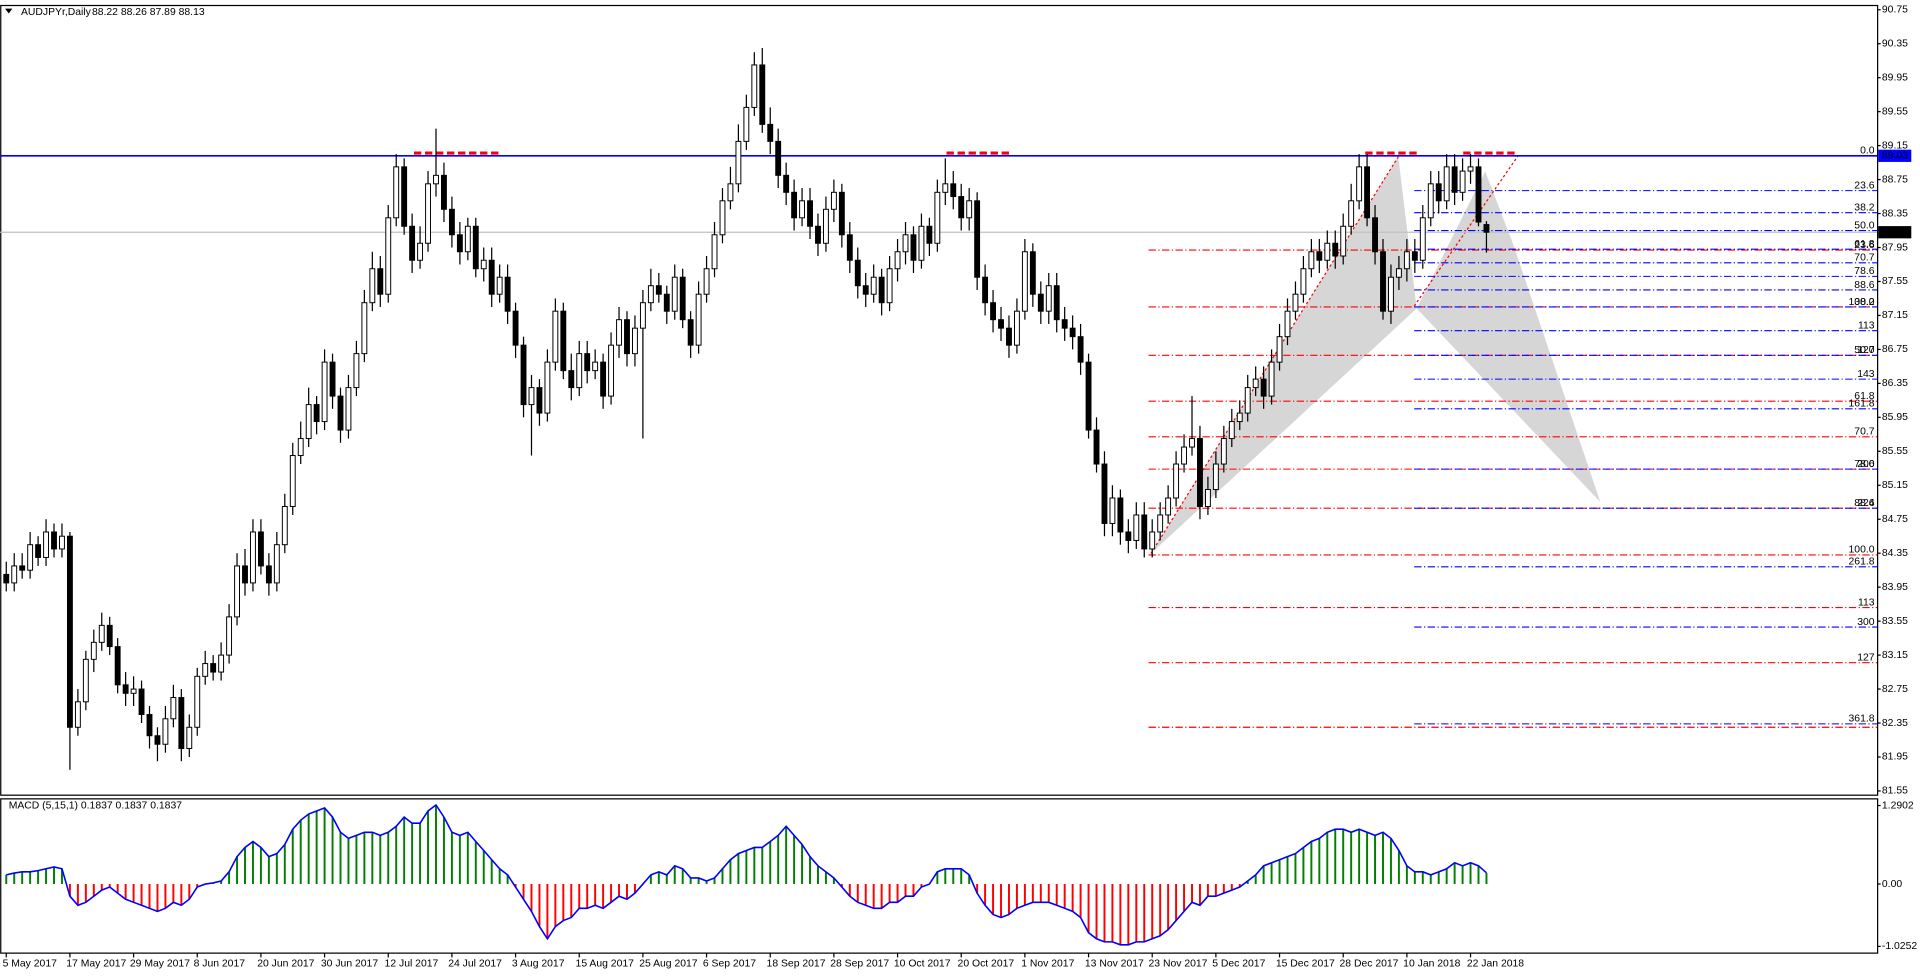 The height and width of the screenshot is (977, 1920). What do you see at coordinates (1895, 621) in the screenshot?
I see `y-tick-label: 83.55` at bounding box center [1895, 621].